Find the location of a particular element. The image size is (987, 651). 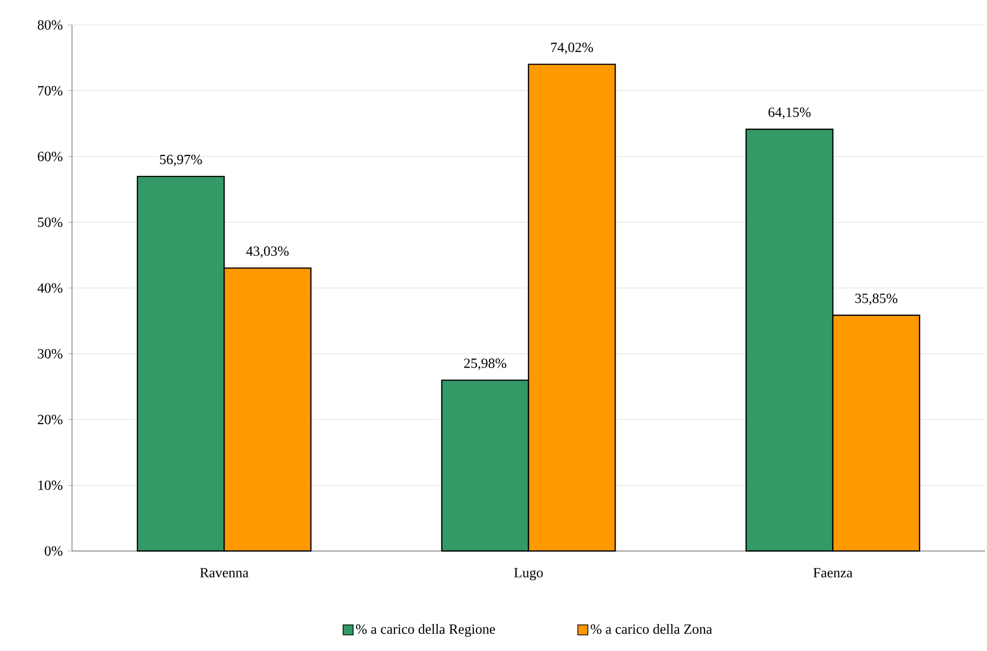

legend-label: % a carico della Regione is located at coordinates (425, 630).